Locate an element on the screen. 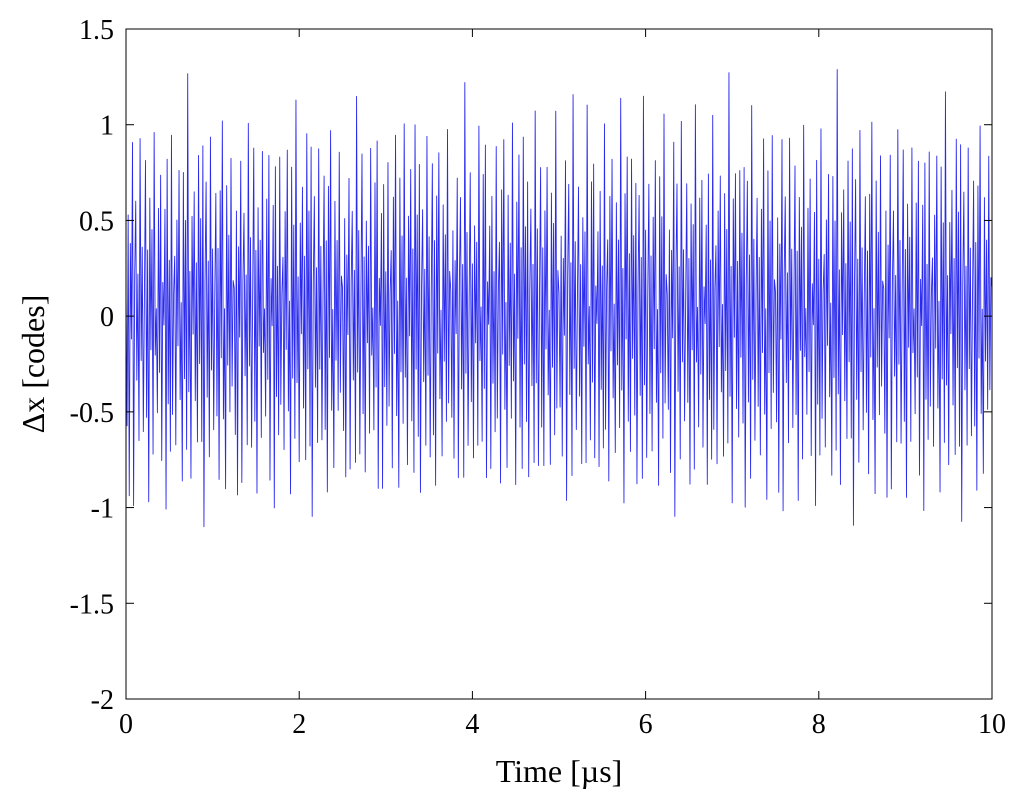  x-tick-label: 0 is located at coordinates (126, 724).